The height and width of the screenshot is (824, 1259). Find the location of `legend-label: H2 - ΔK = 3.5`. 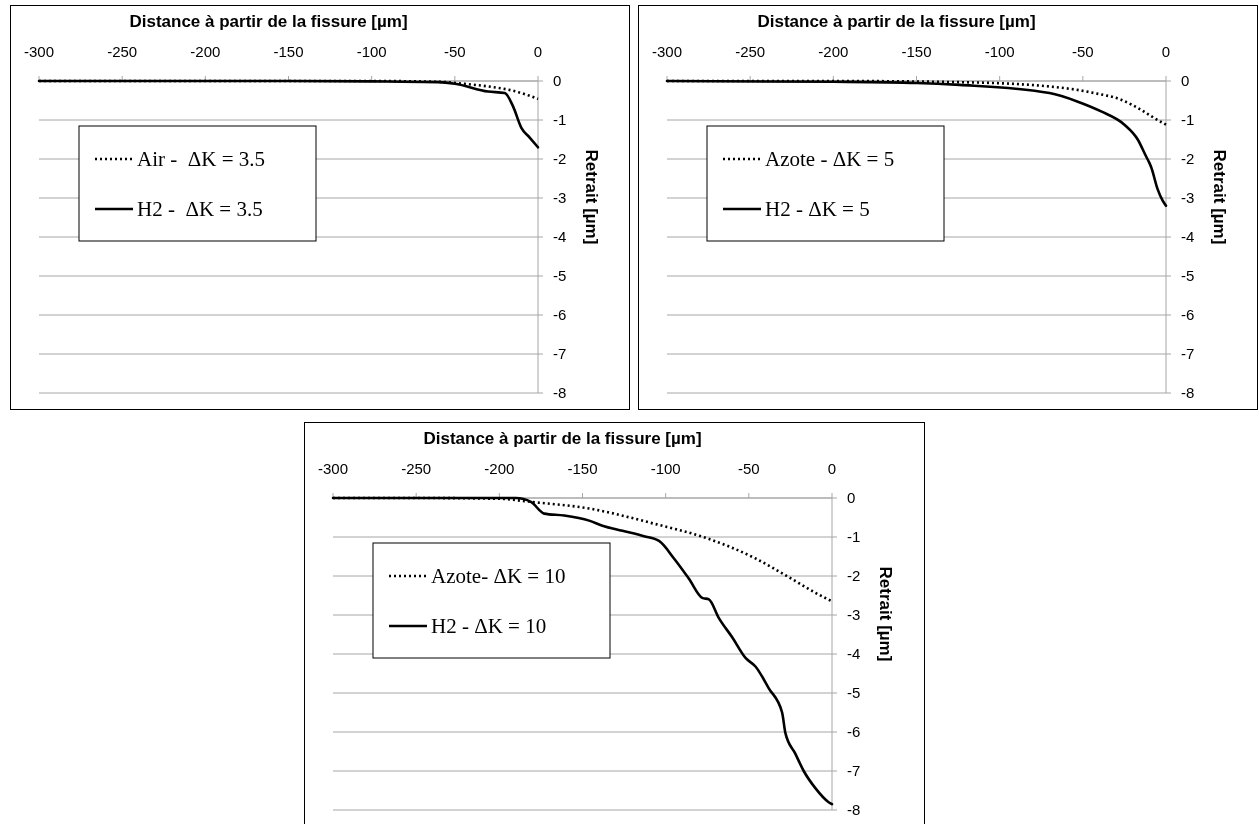

legend-label: H2 - ΔK = 3.5 is located at coordinates (200, 209).